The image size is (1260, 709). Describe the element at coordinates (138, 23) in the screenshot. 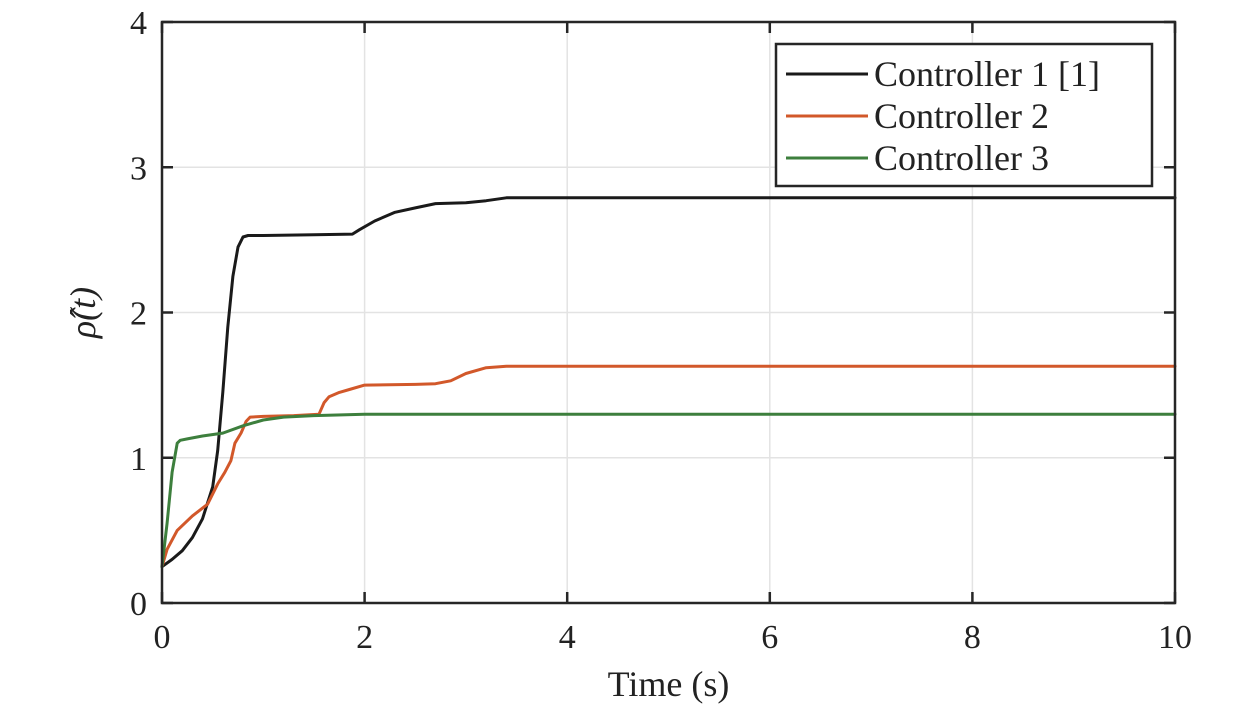

I see `y-tick-label: 4` at that location.